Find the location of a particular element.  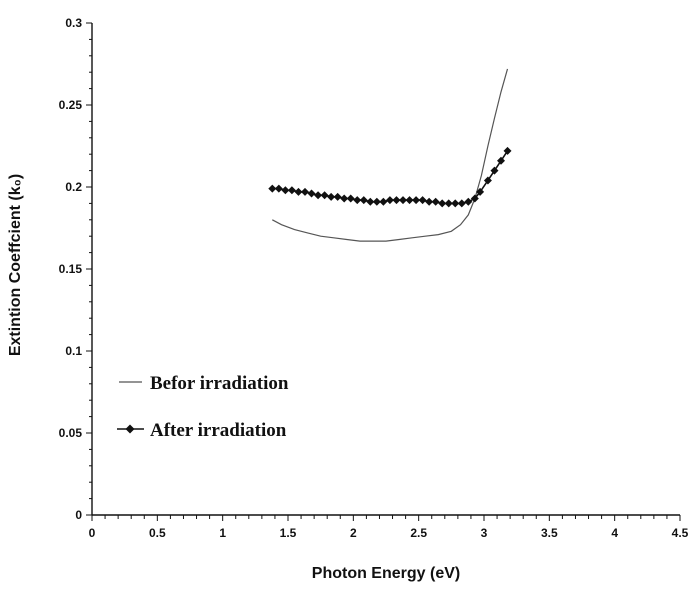

series-layer is located at coordinates (390, 155).